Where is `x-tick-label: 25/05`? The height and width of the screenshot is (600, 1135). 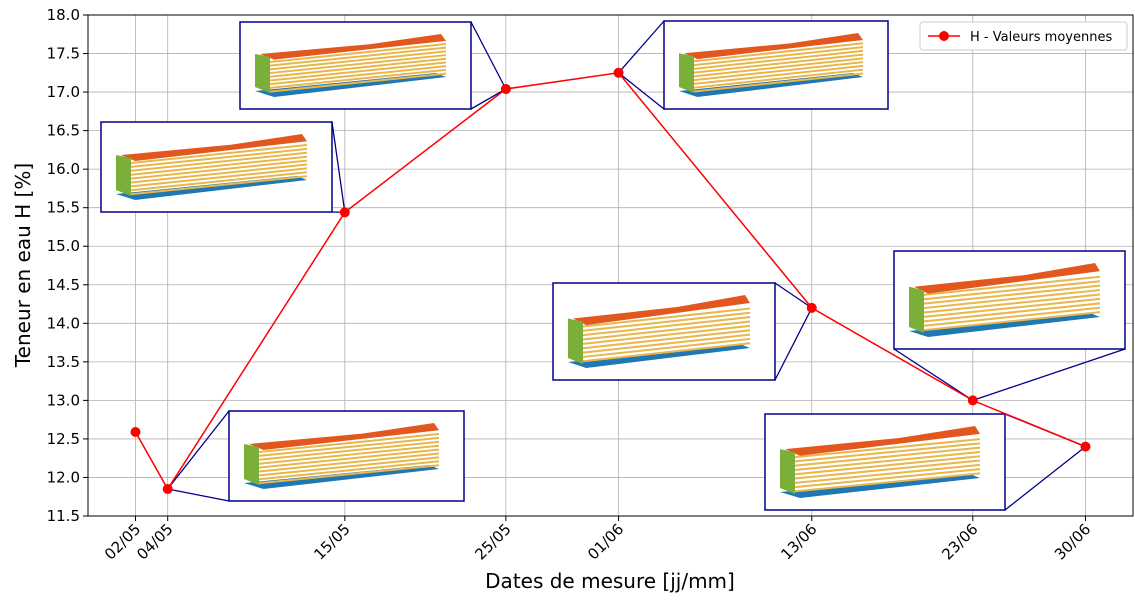 x-tick-label: 25/05 is located at coordinates (492, 541).